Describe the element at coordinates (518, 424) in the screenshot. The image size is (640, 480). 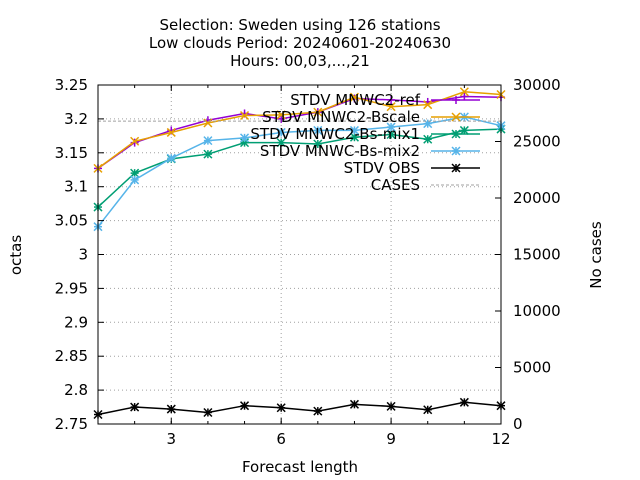
I see `y2-tick-label: 0` at that location.